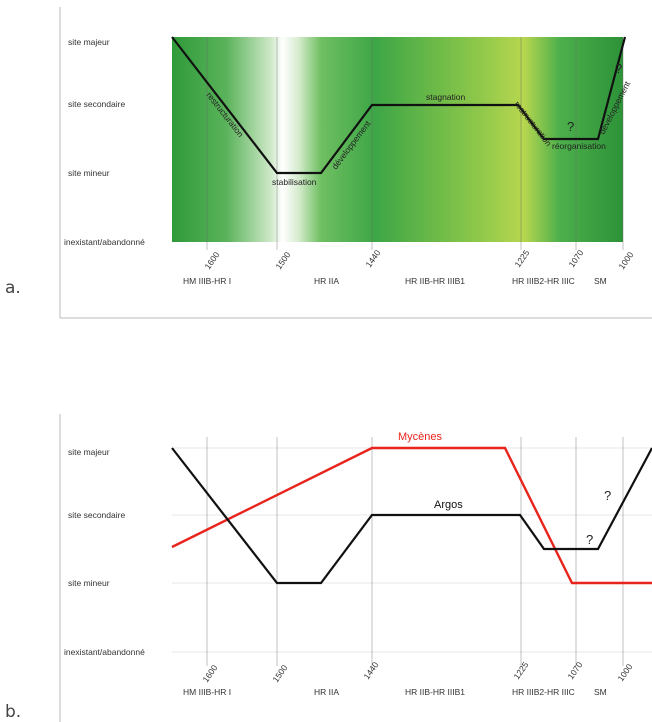 The width and height of the screenshot is (652, 722). I want to click on series-line-argos, so click(411, 516).